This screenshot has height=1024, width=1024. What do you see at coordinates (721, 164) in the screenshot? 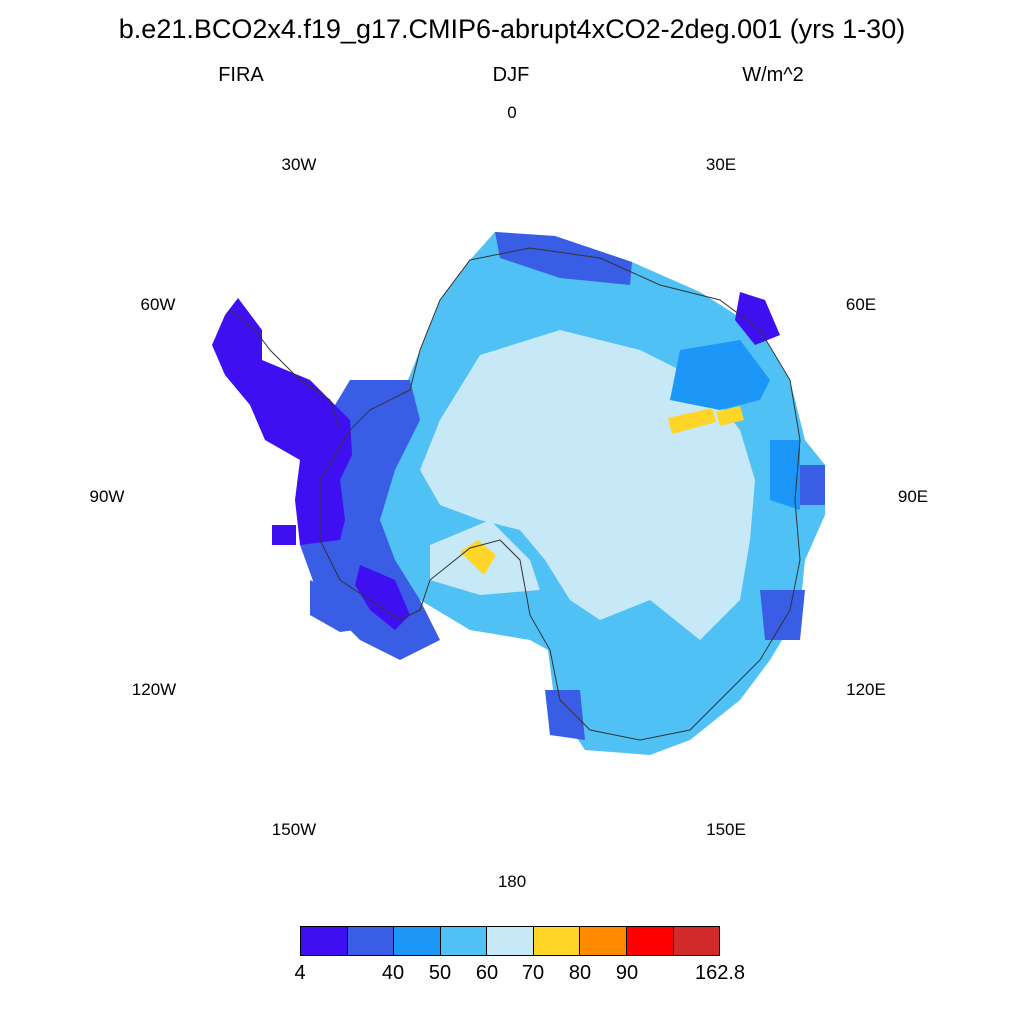
I see `lon-label-30e: 30E` at bounding box center [721, 164].